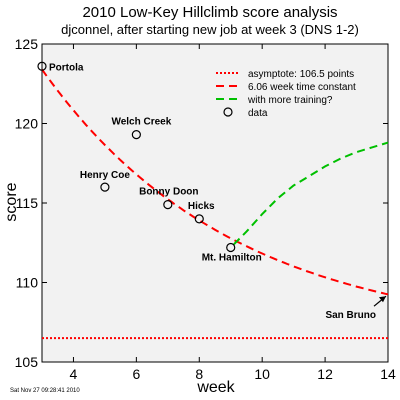  I want to click on legend-marker, so click(228, 112).